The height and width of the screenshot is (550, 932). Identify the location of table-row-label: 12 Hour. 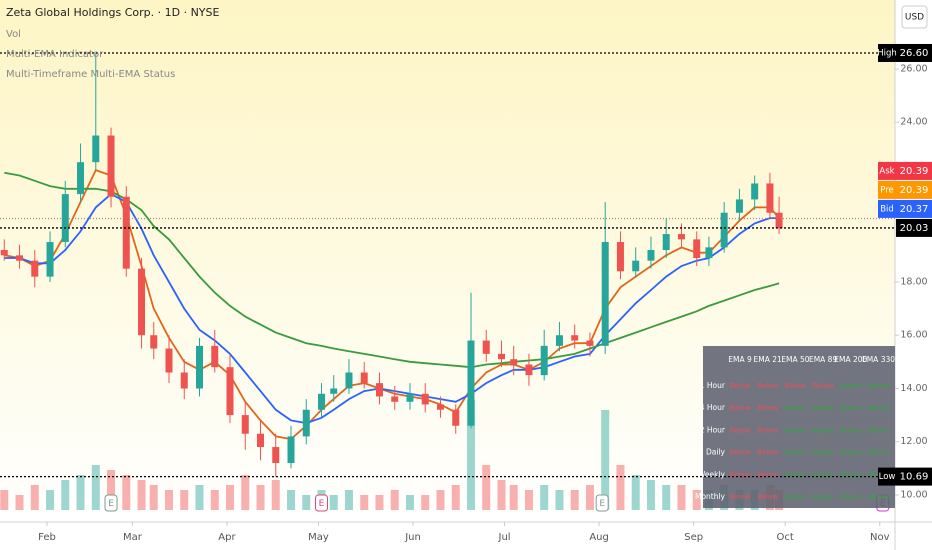
(710, 429).